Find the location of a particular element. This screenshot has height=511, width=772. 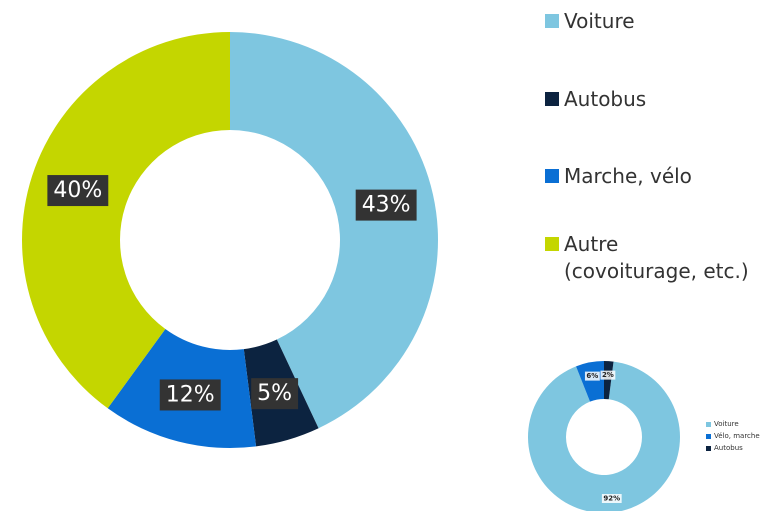

data-label: 12% is located at coordinates (190, 395).